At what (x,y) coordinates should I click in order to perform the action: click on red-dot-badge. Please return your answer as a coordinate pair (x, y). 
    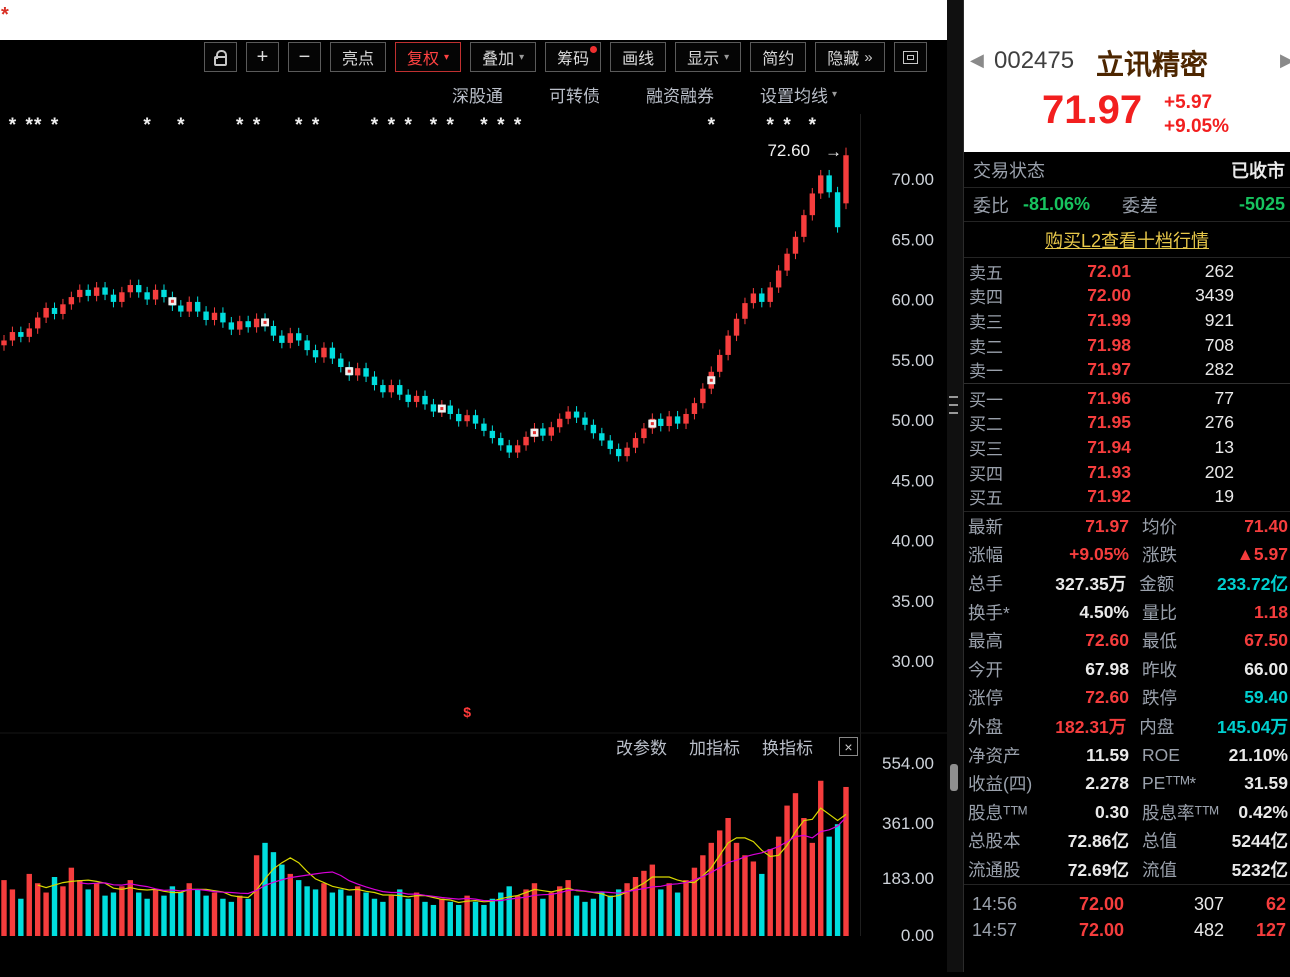
    Looking at the image, I should click on (594, 49).